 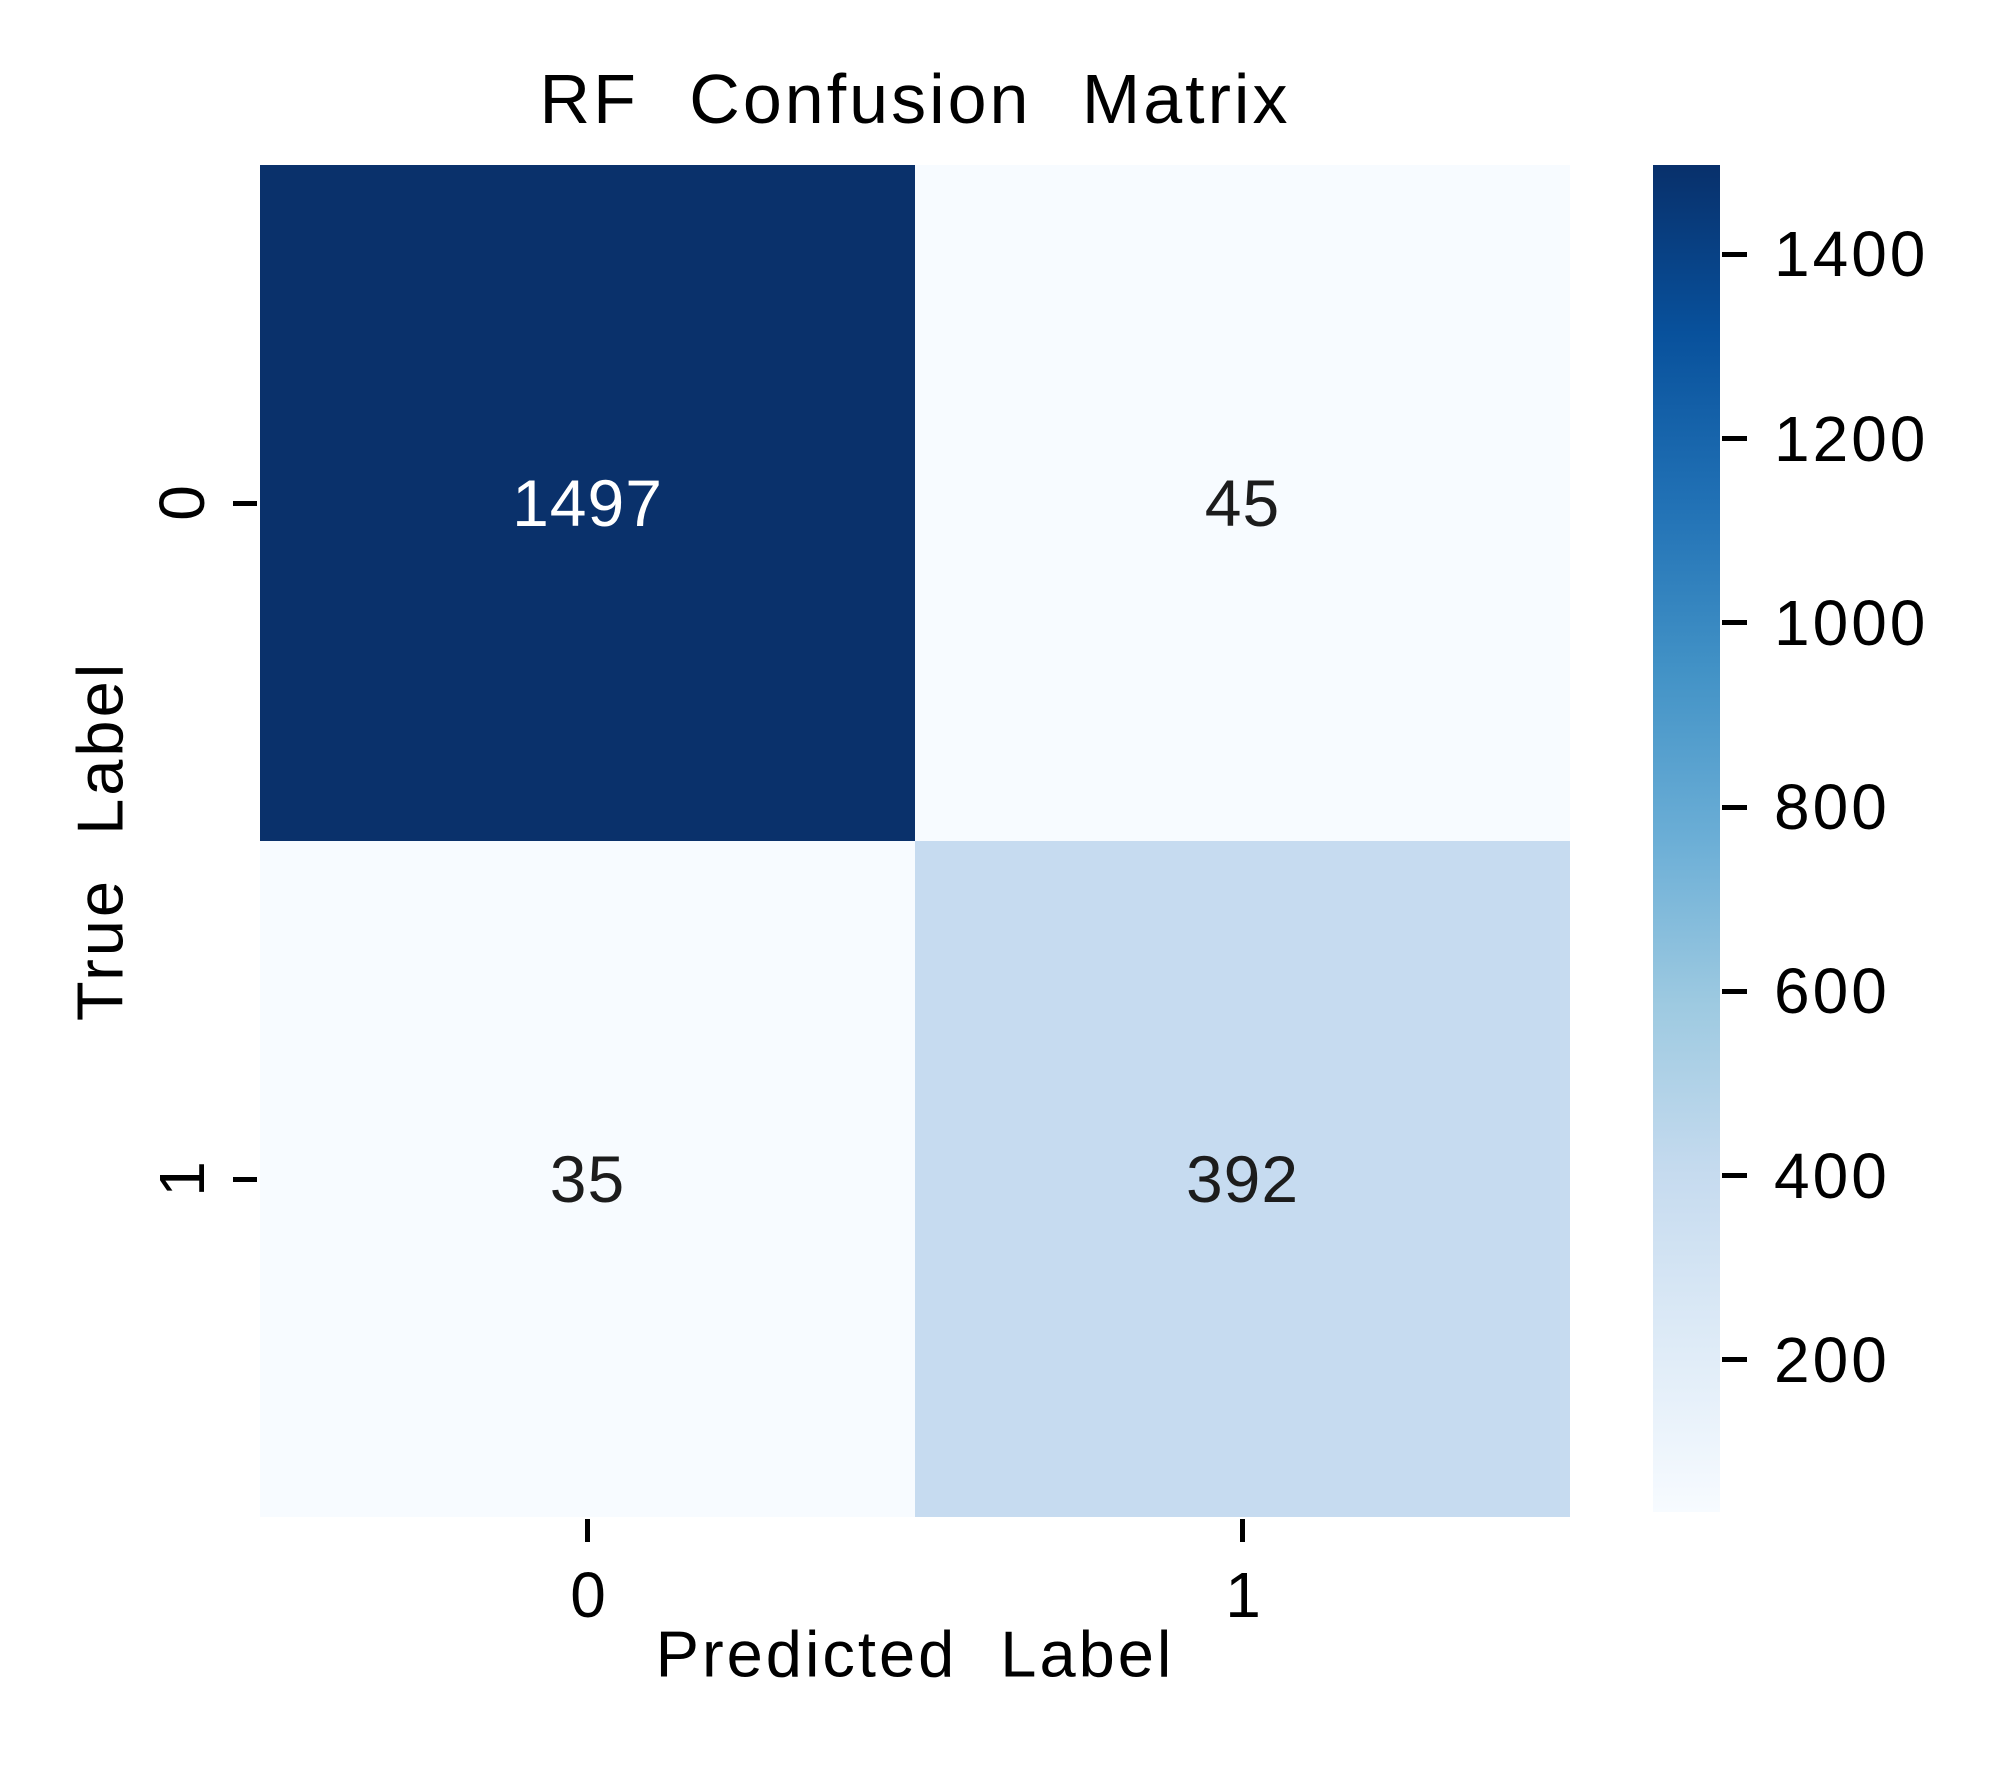 I want to click on colorbar-tick-label: 1200, so click(x=1851, y=439).